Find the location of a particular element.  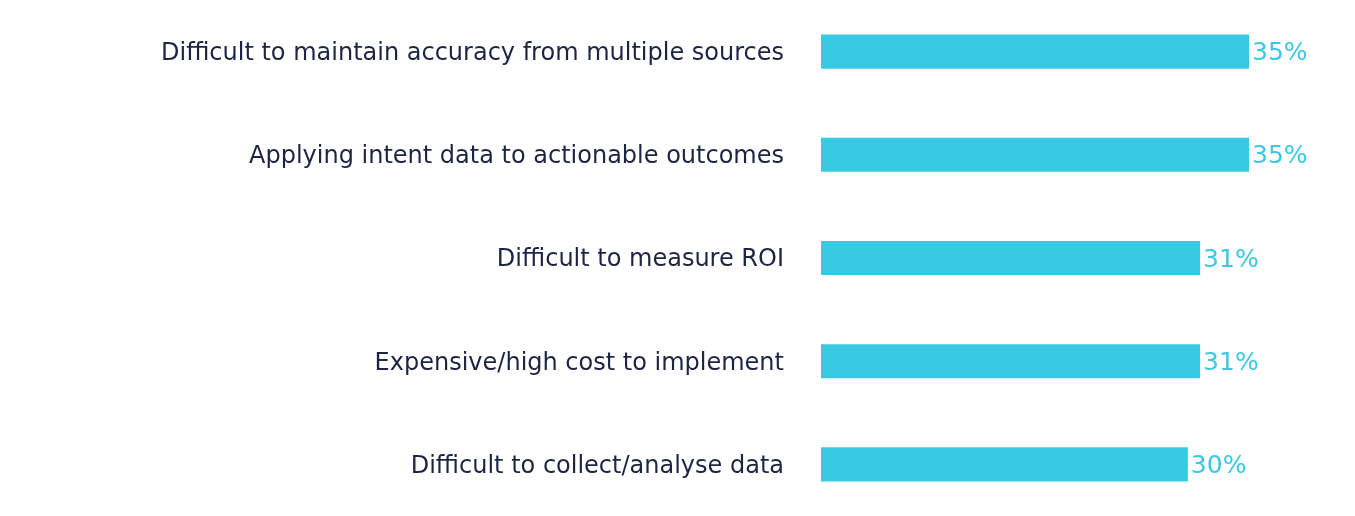

data-label: 30% is located at coordinates (1218, 464).